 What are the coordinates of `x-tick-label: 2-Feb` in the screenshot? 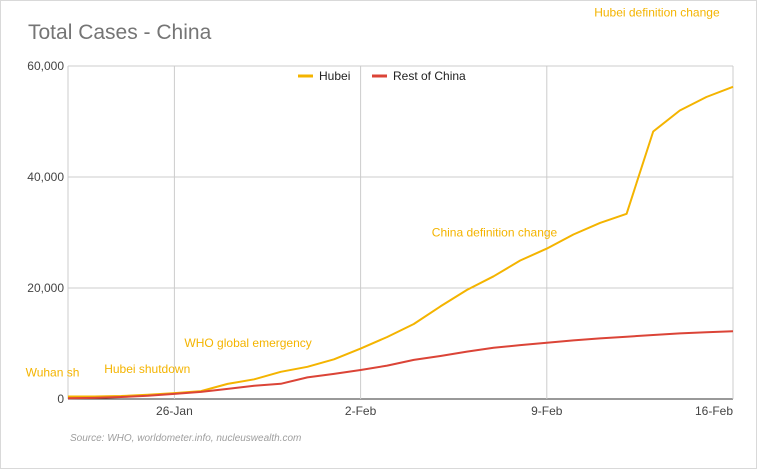 It's located at (361, 411).